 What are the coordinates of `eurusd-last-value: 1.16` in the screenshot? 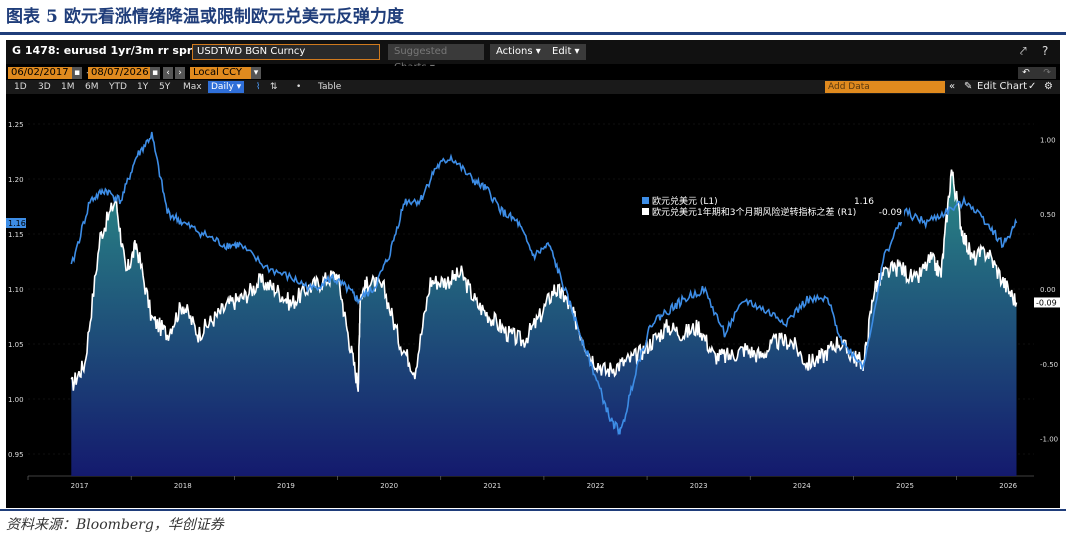 It's located at (17, 223).